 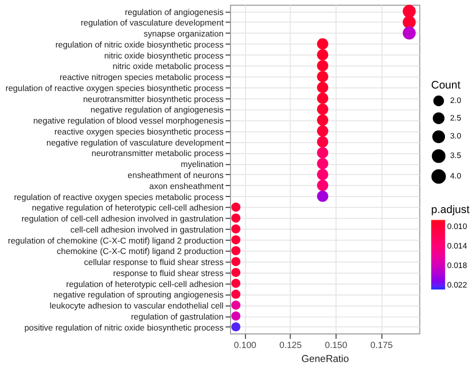 I want to click on legend-title: Count, so click(x=445, y=85).